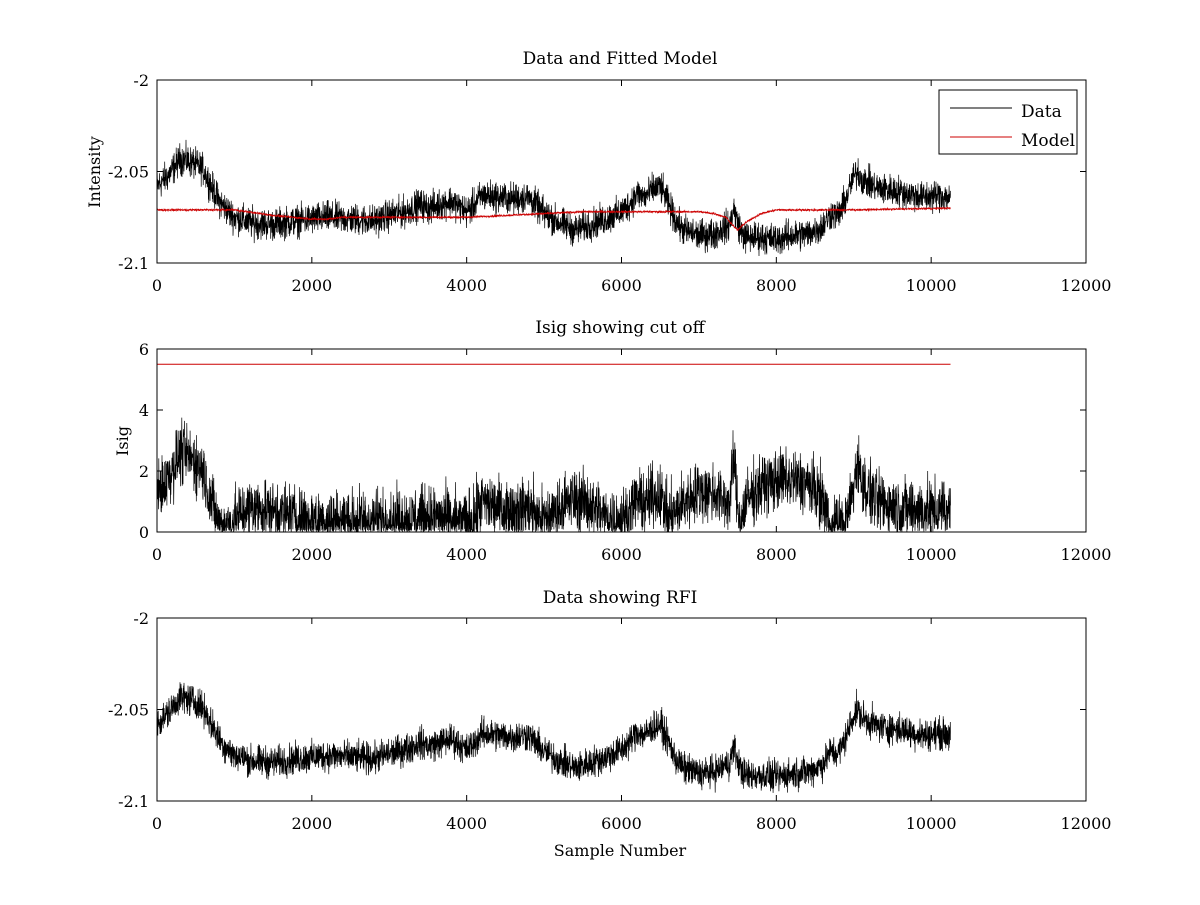  What do you see at coordinates (1048, 141) in the screenshot?
I see `legend-label-model: Model` at bounding box center [1048, 141].